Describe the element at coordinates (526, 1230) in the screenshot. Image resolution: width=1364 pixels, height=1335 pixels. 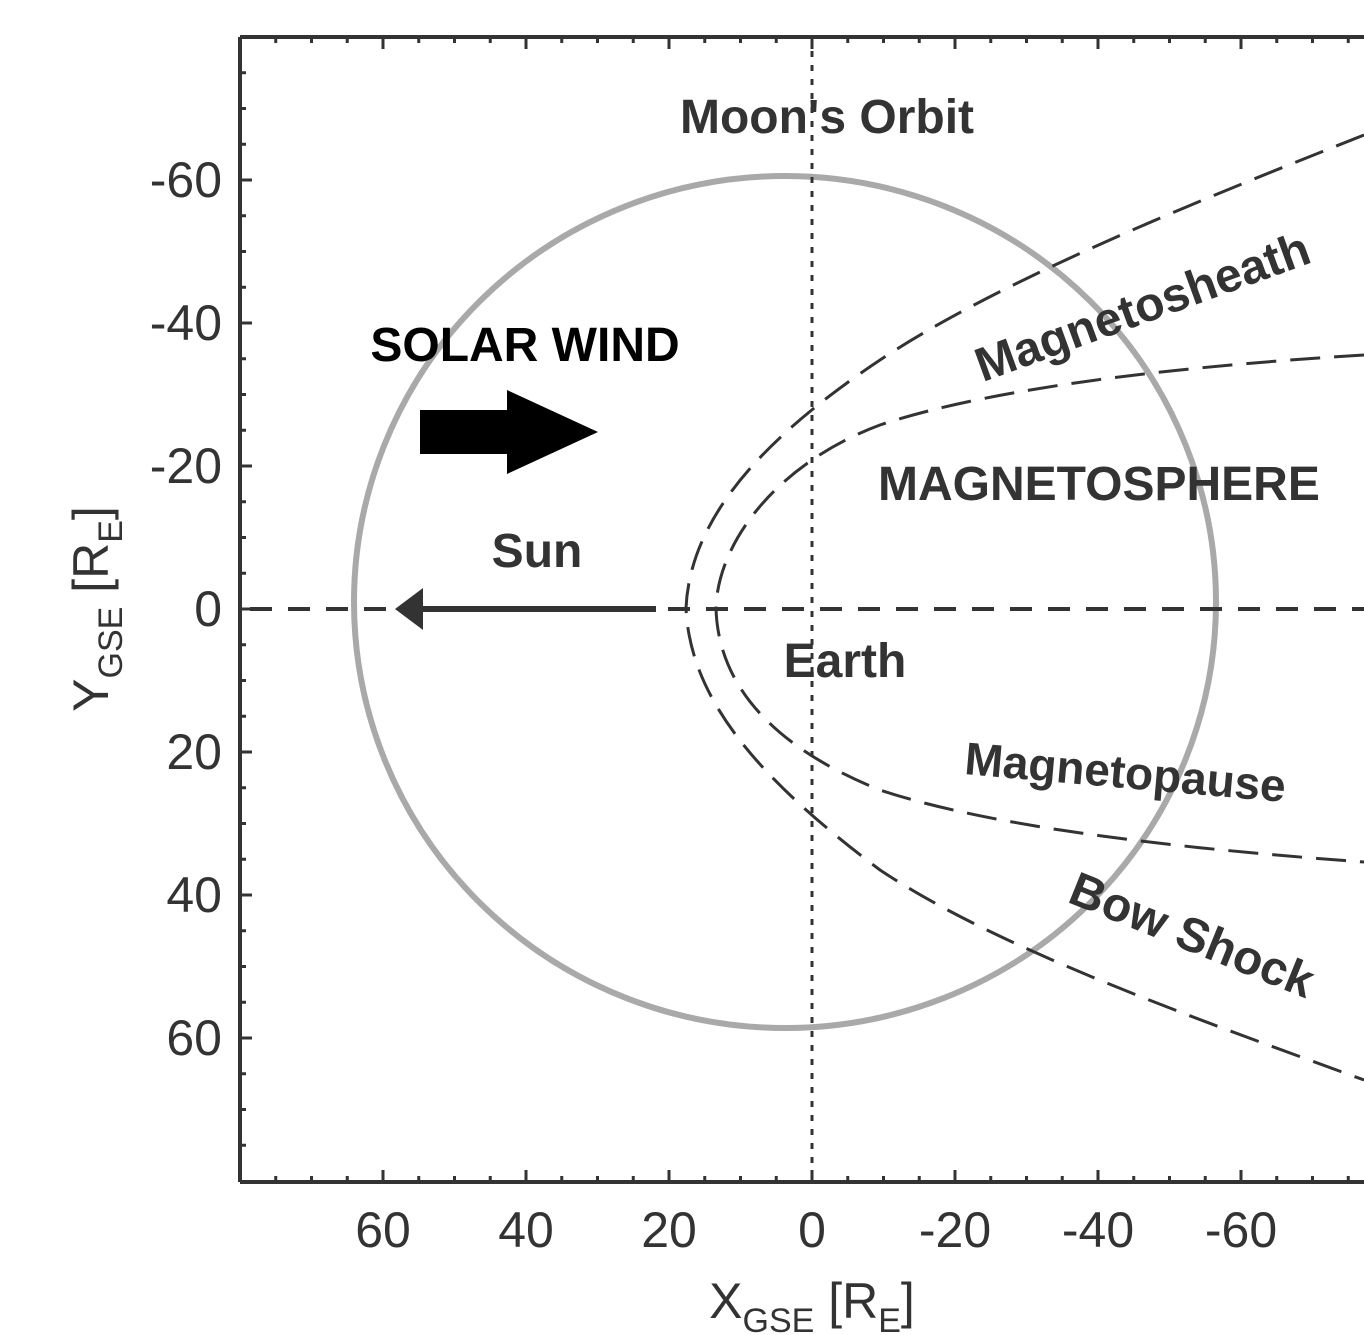
I see `x-tick-label: 40` at that location.